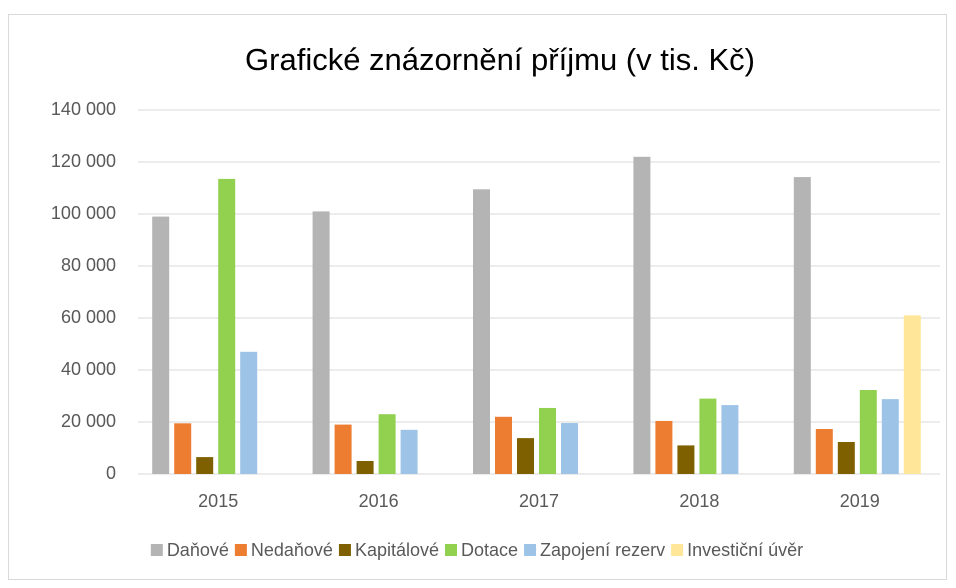 This screenshot has height=588, width=956. Describe the element at coordinates (602, 550) in the screenshot. I see `legend-label: Zapojení rezerv` at that location.